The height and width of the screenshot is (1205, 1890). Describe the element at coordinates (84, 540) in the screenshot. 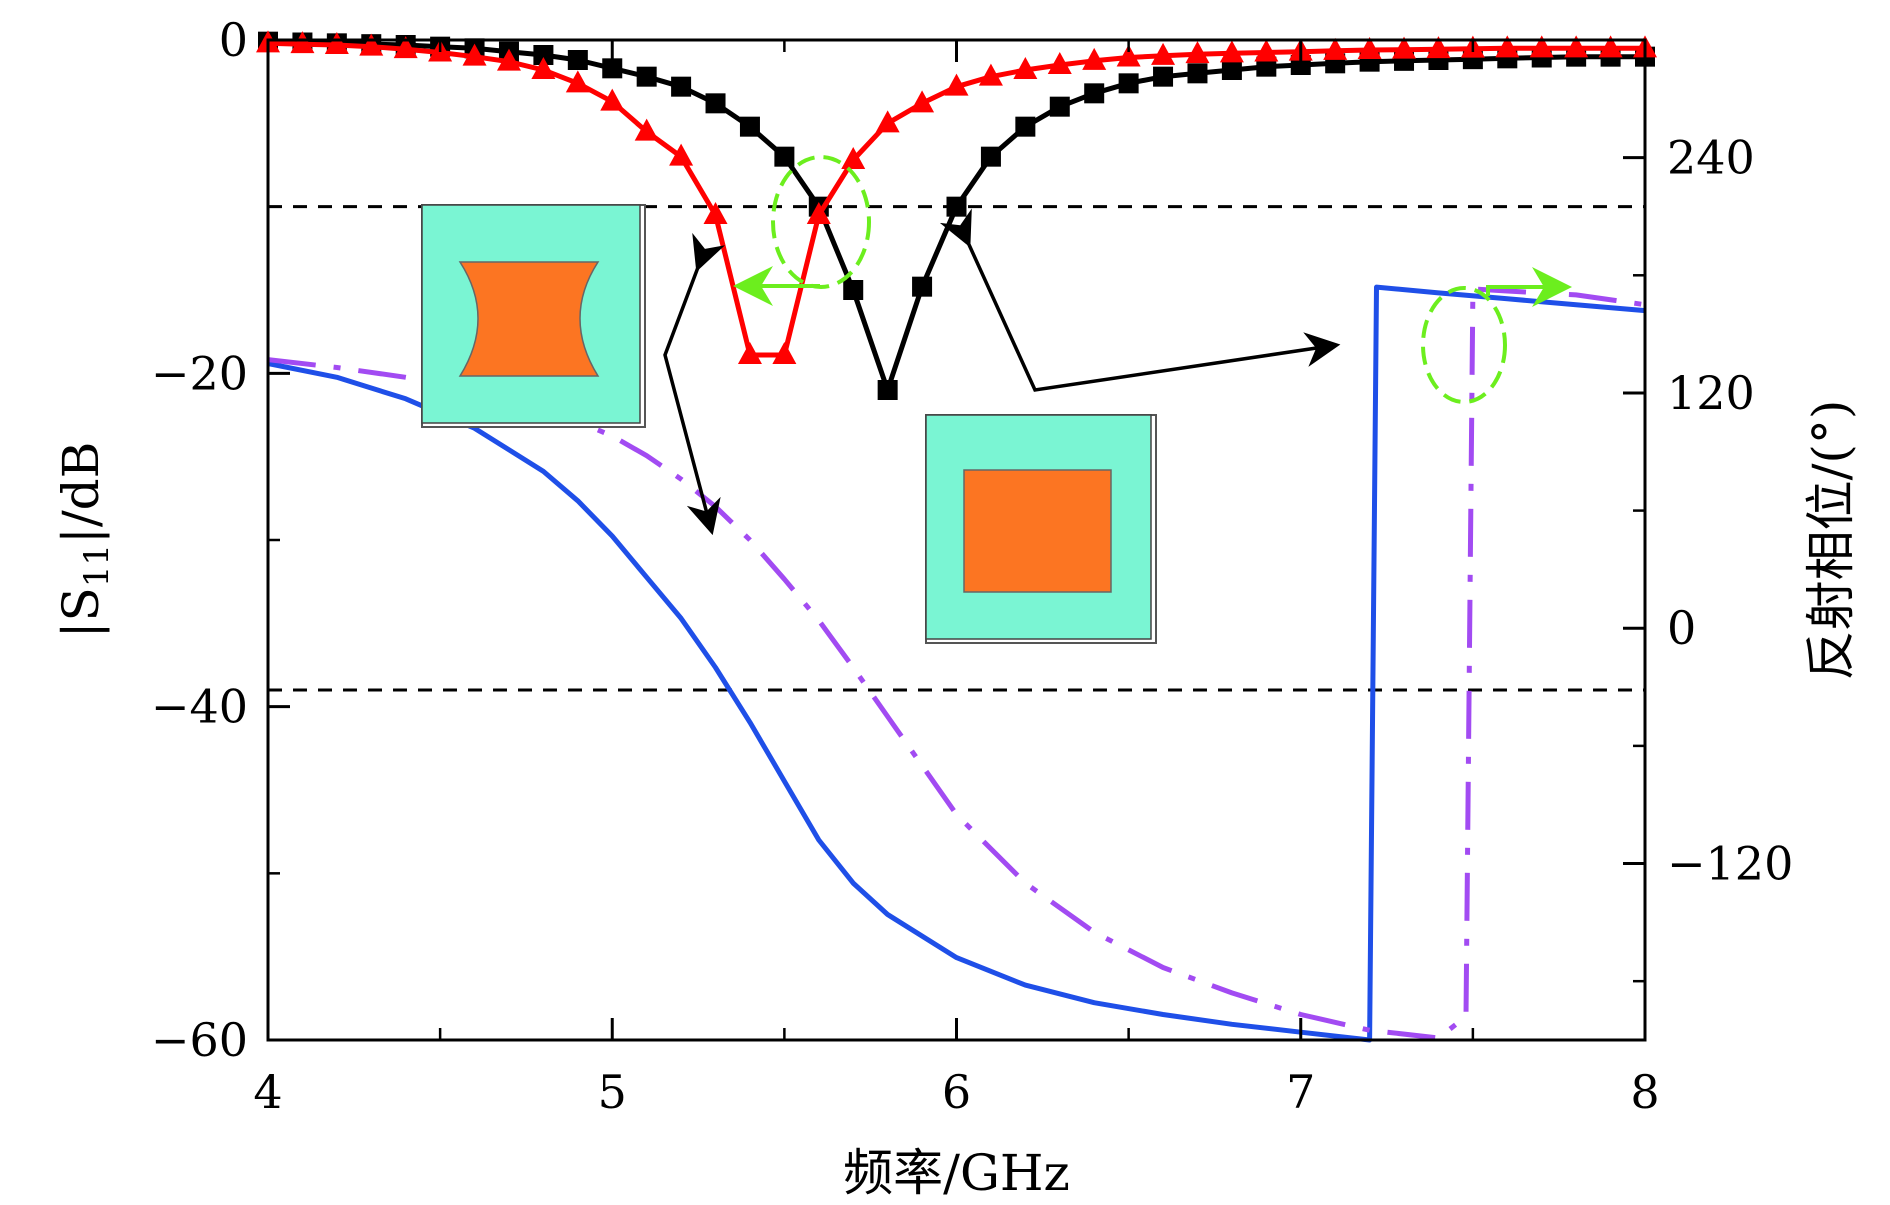

I see `y-left-axis-label: |S11|/dB` at that location.